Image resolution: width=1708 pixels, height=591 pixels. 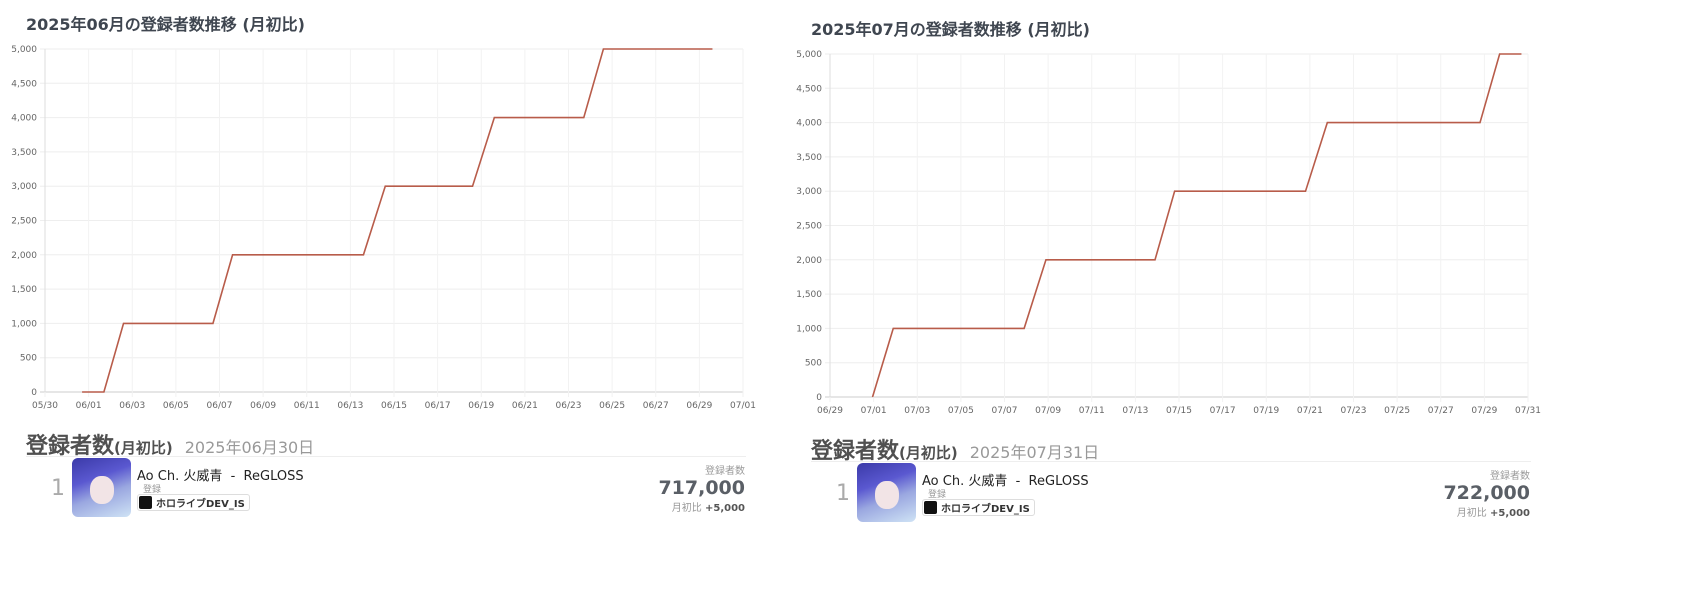 What do you see at coordinates (525, 406) in the screenshot?
I see `x-tick-label: 06/21` at bounding box center [525, 406].